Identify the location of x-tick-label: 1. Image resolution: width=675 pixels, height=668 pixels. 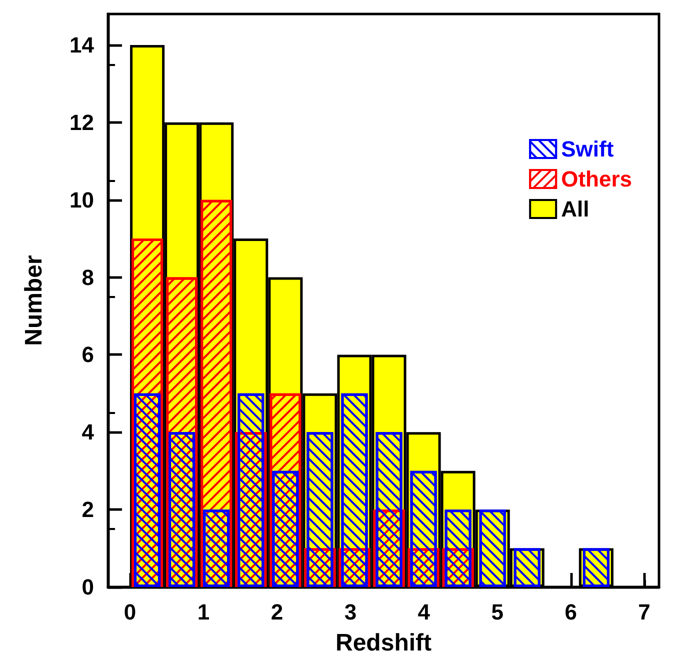
(203, 612).